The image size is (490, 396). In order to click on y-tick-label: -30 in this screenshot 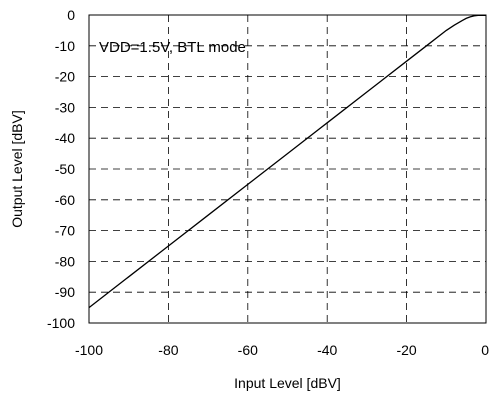, I will do `click(65, 107)`.